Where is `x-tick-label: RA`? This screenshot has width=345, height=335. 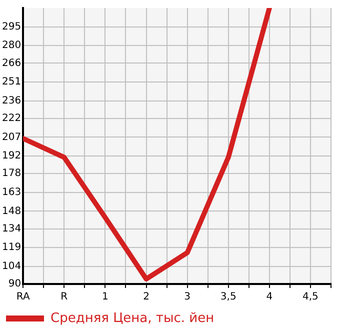 x-tick-label: RA is located at coordinates (23, 297).